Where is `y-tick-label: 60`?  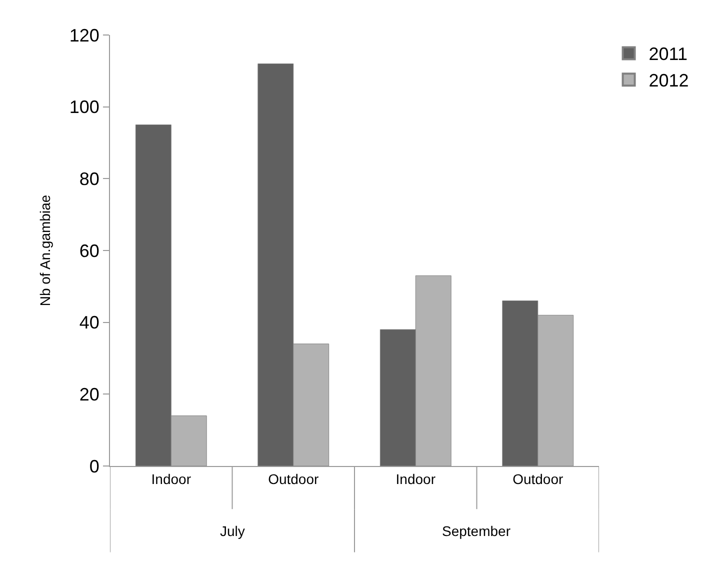
y-tick-label: 60 is located at coordinates (89, 250).